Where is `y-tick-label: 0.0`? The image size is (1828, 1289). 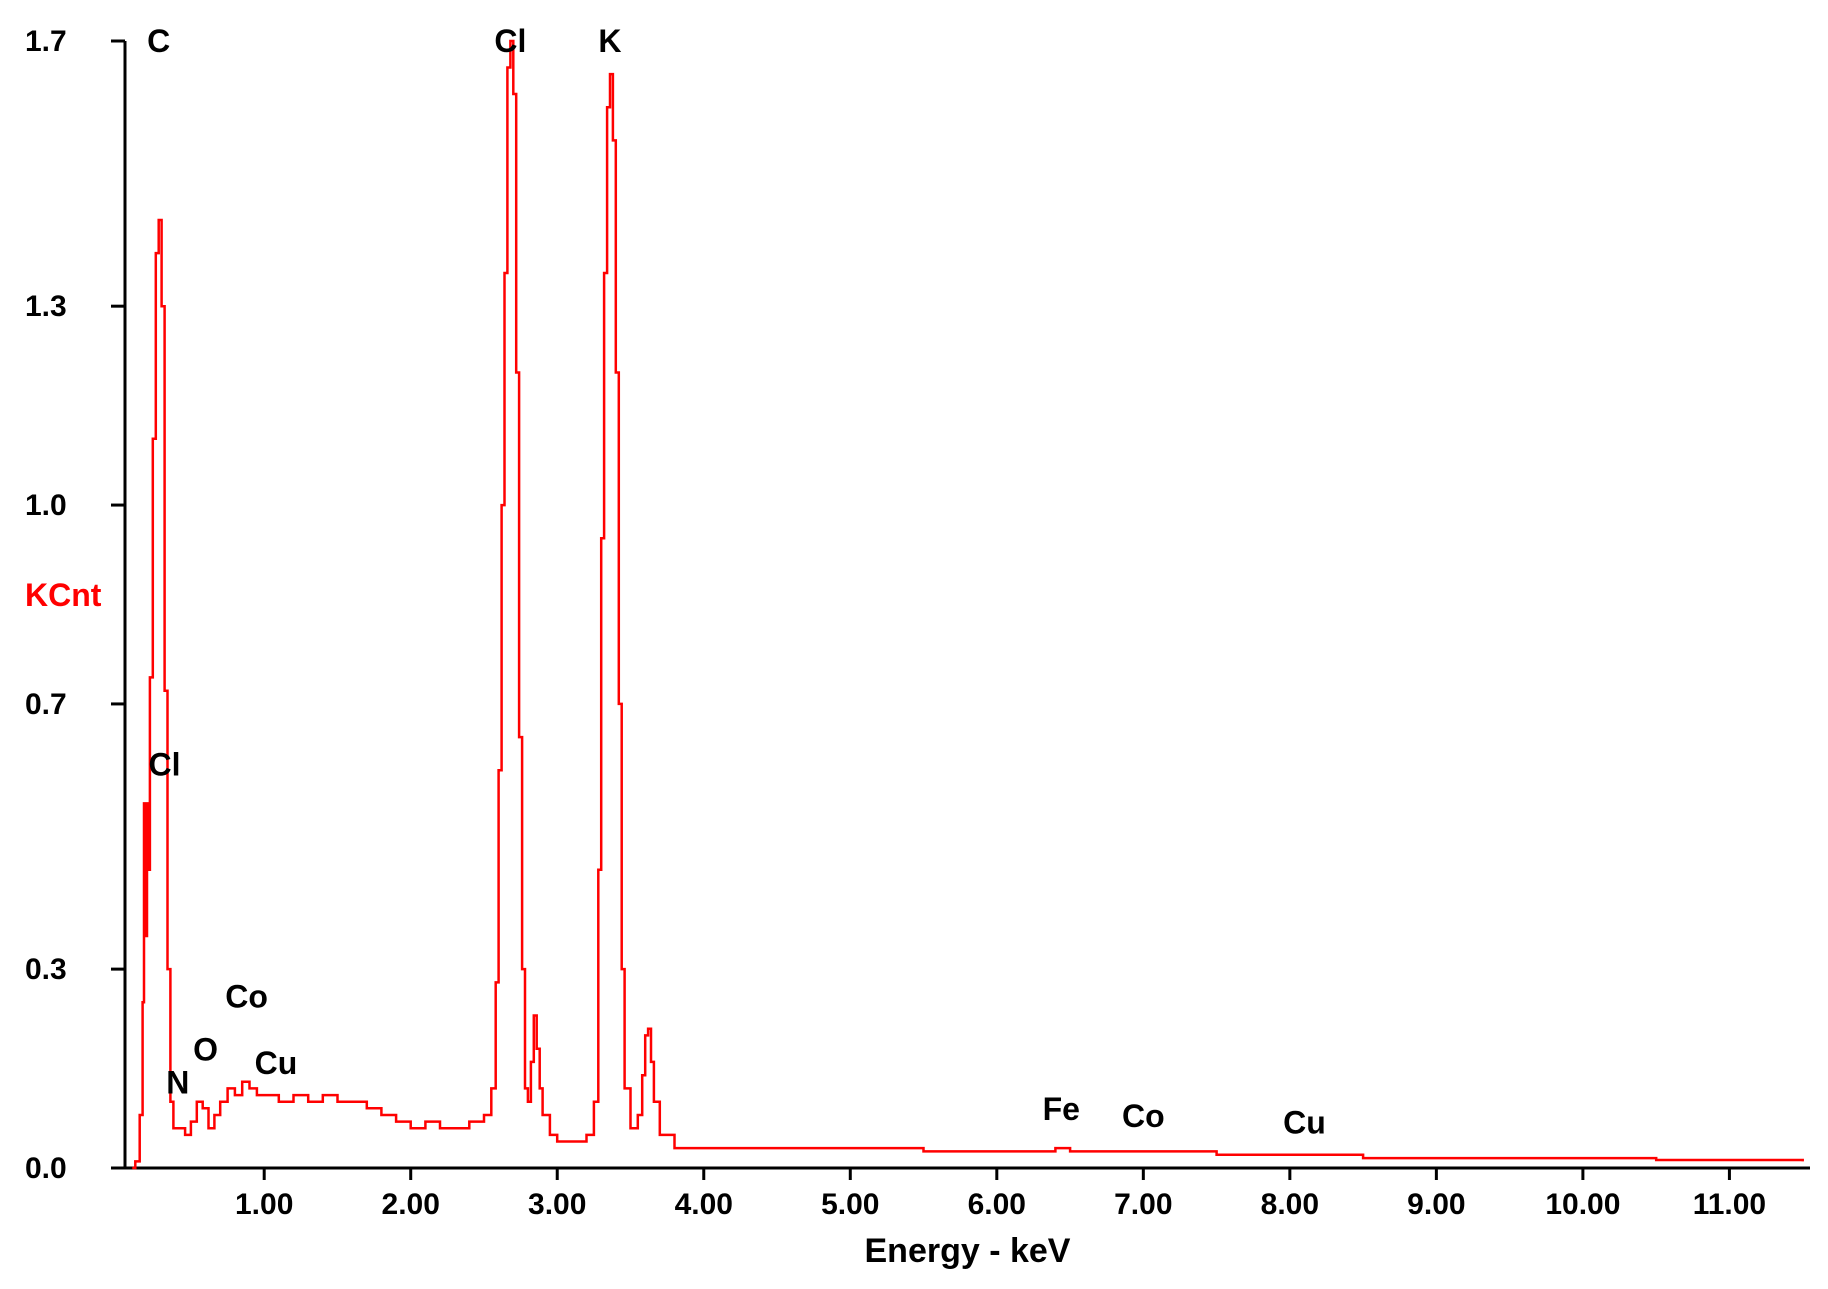
y-tick-label: 0.0 is located at coordinates (46, 1168).